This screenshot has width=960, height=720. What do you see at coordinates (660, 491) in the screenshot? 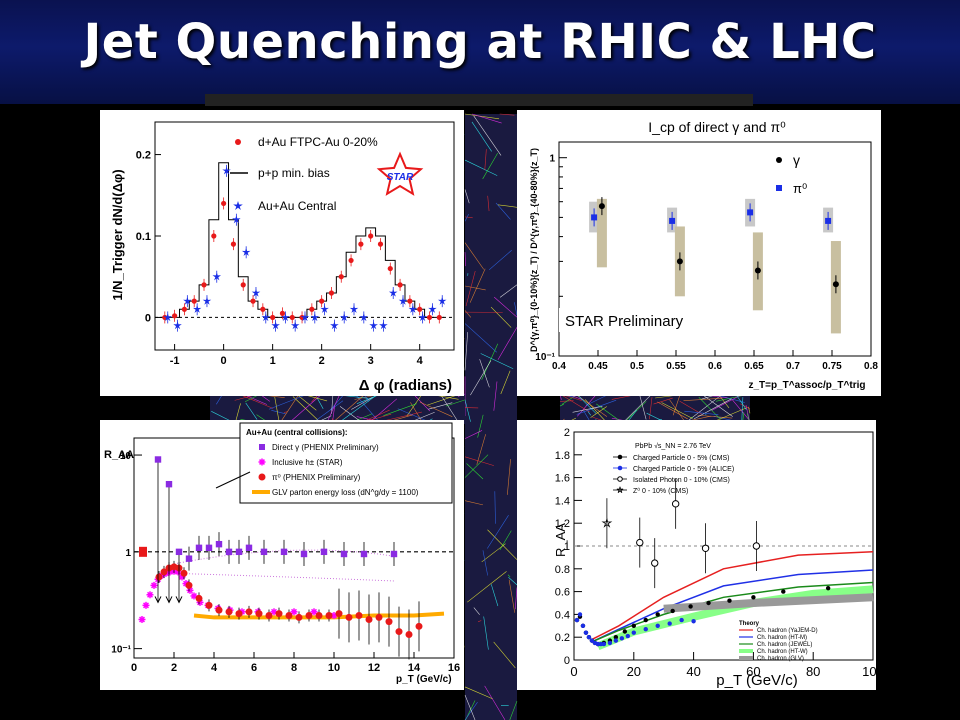
I see `legend-label: Z⁰ 0 - 10% (CMS)` at bounding box center [660, 491].